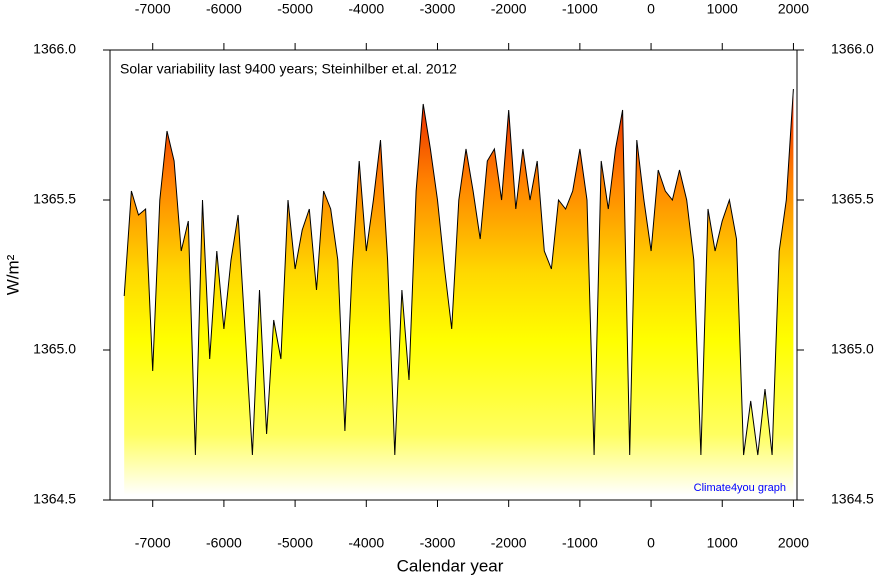 The height and width of the screenshot is (579, 880). Describe the element at coordinates (153, 9) in the screenshot. I see `x-tick-label-top: -7000` at that location.